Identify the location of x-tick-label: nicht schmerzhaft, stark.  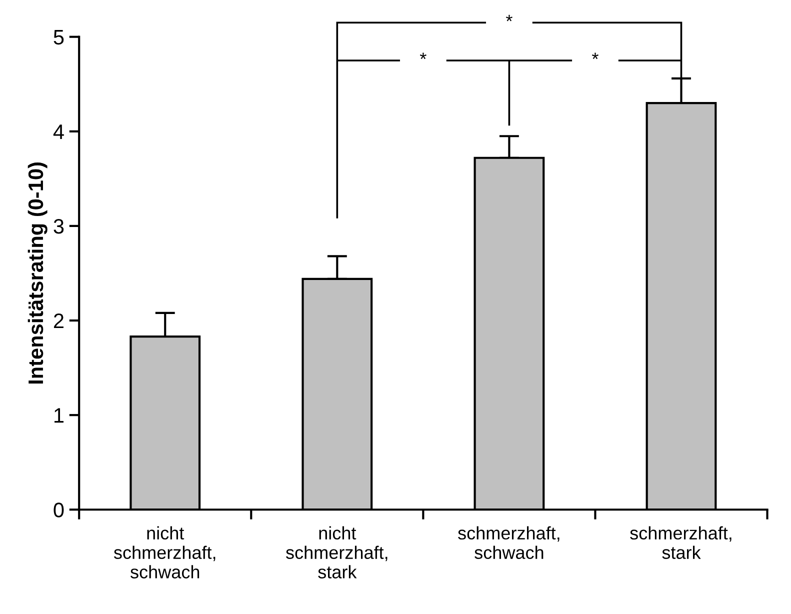
(337, 552).